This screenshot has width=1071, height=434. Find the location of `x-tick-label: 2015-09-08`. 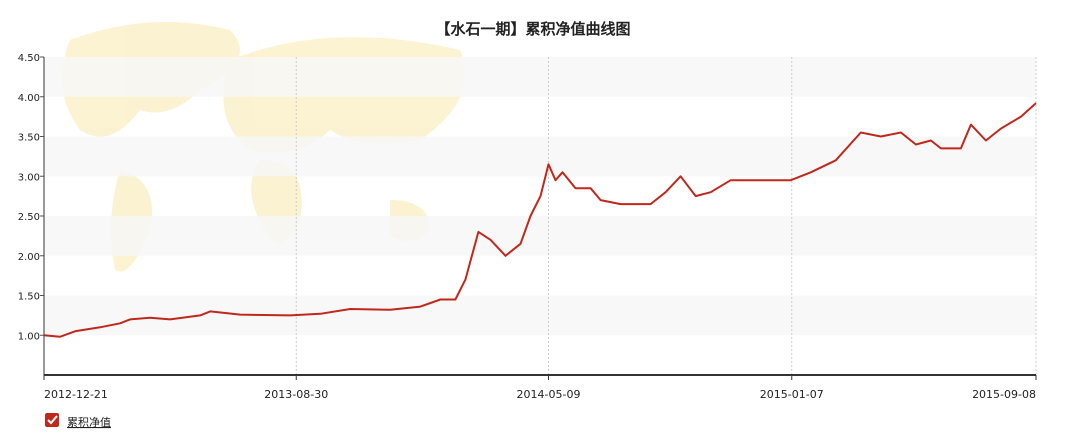

x-tick-label: 2015-09-08 is located at coordinates (1004, 394).